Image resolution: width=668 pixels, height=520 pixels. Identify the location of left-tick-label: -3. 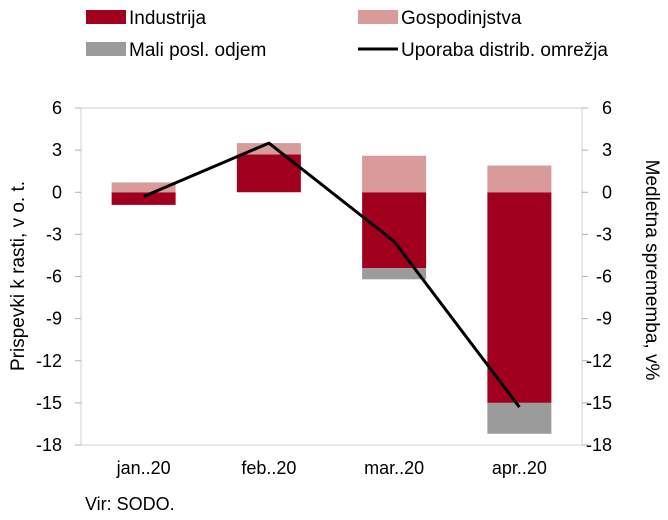
(54, 234).